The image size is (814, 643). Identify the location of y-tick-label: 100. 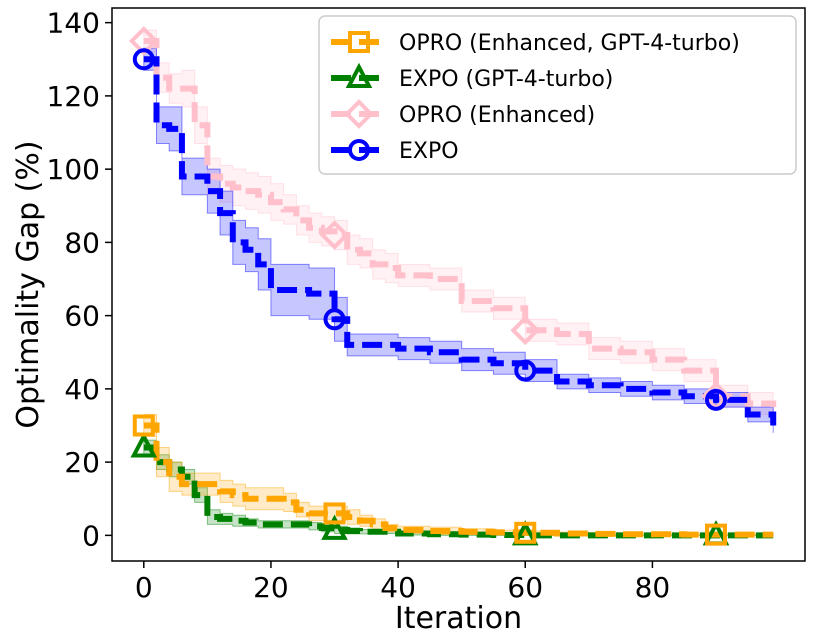
(73, 169).